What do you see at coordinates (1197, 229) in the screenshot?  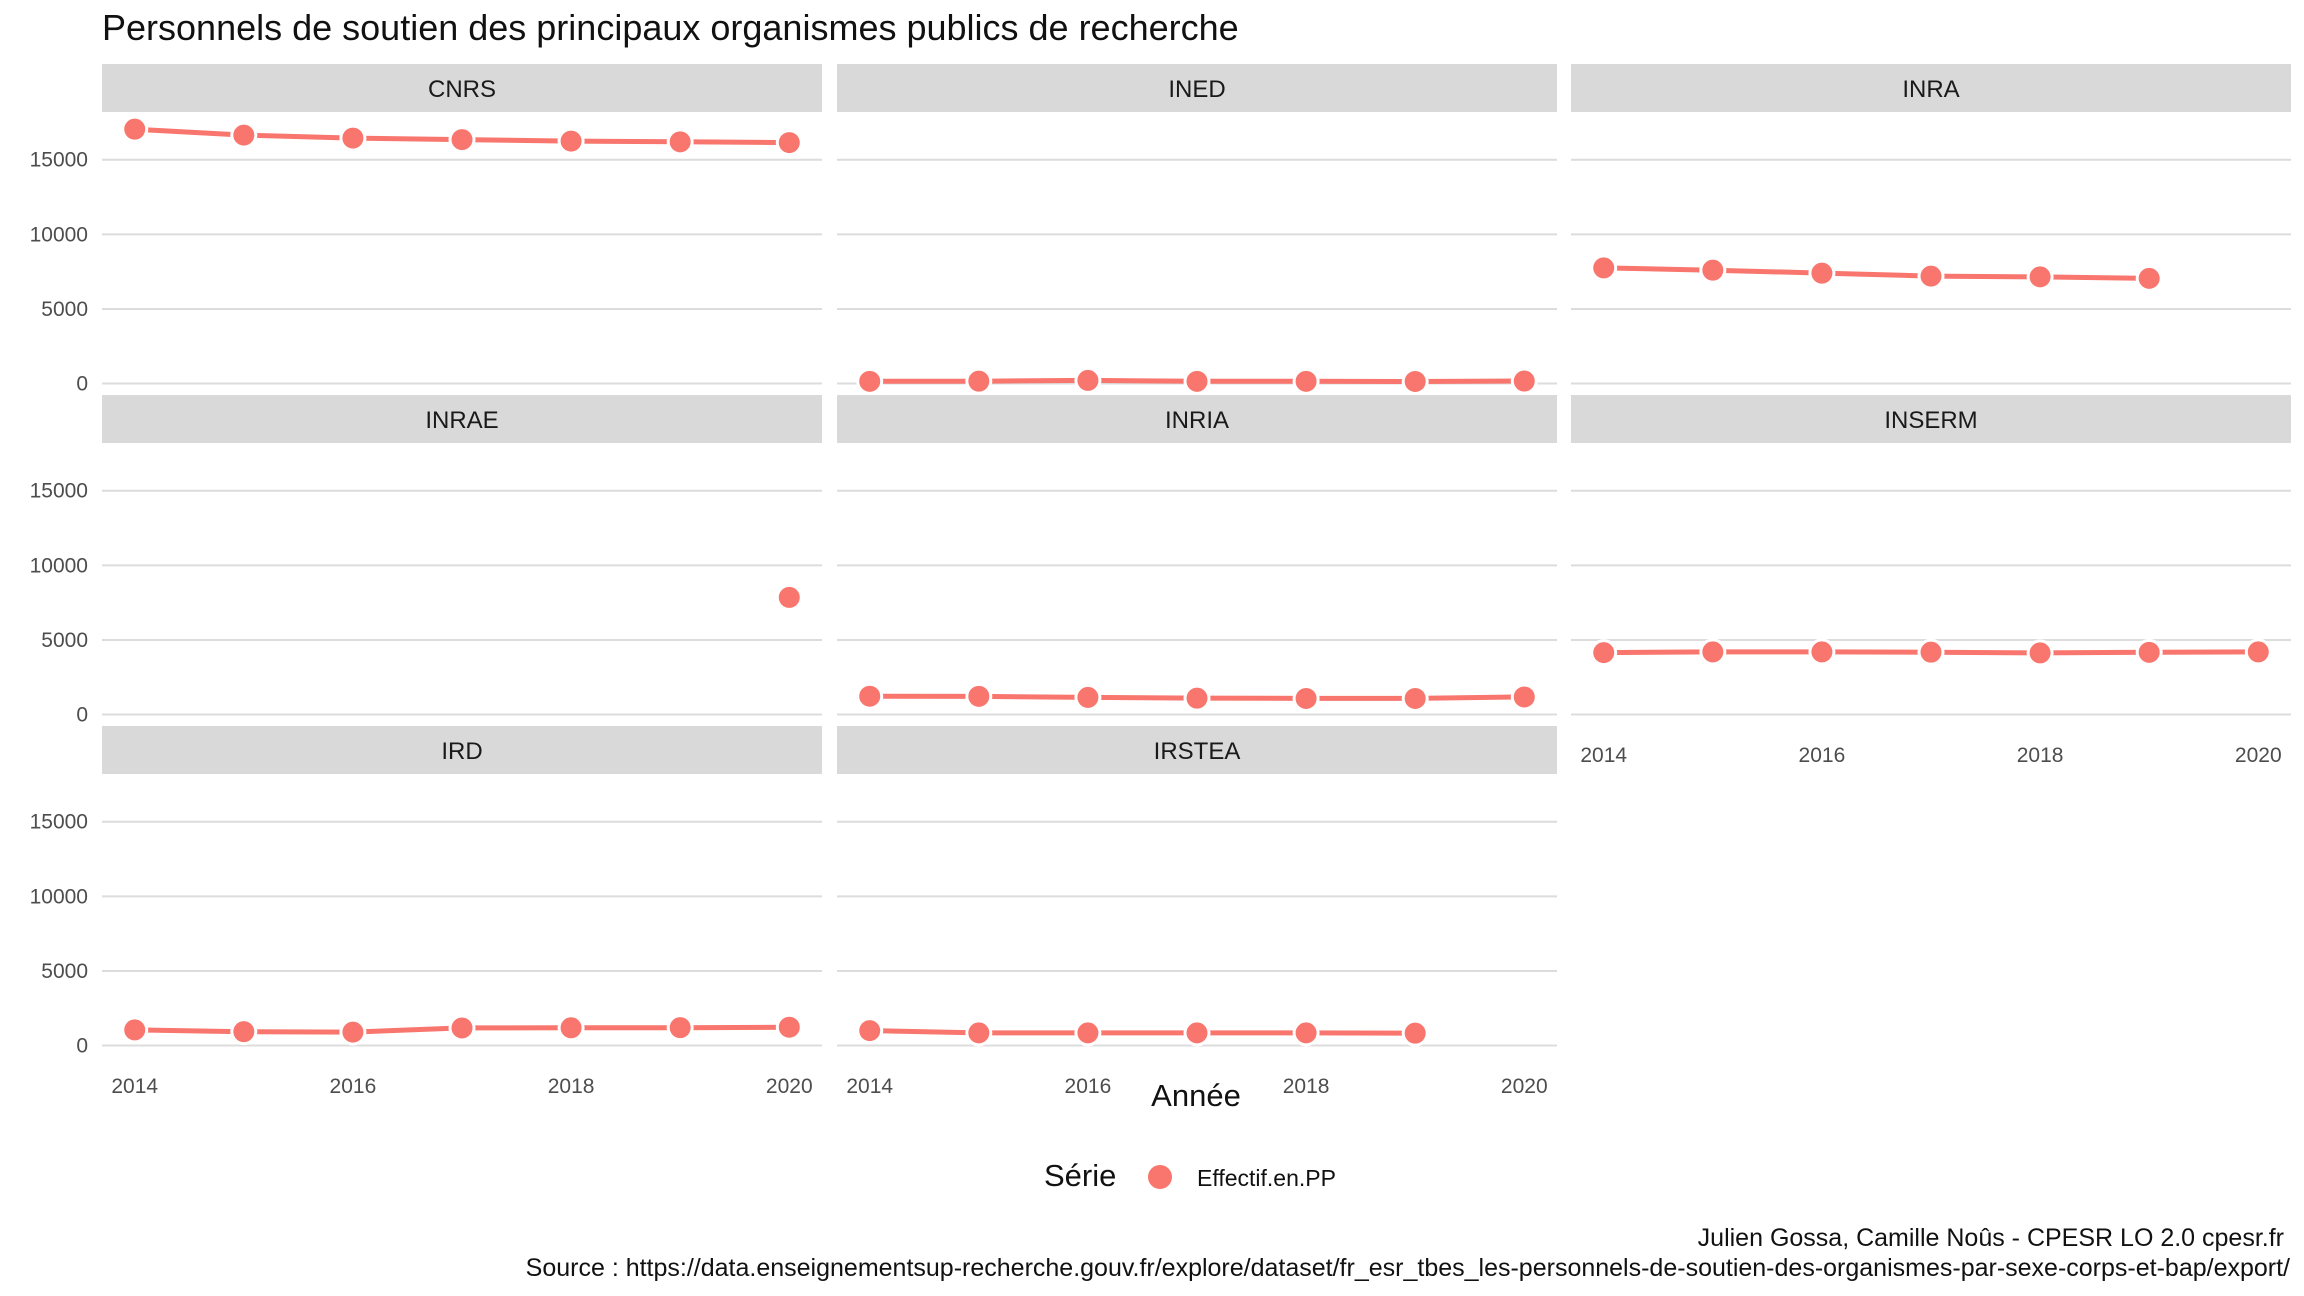 I see `facet-ined: INED` at bounding box center [1197, 229].